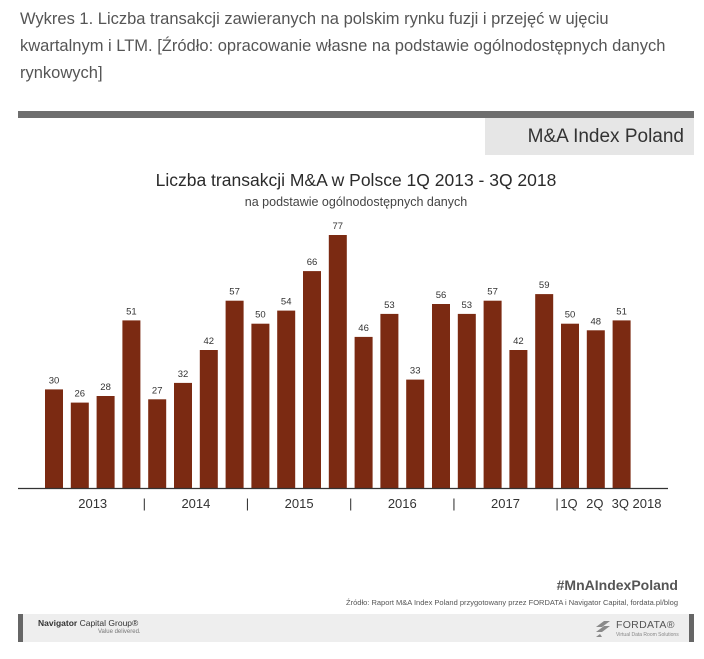  What do you see at coordinates (105, 387) in the screenshot?
I see `bar-value-label: 28` at bounding box center [105, 387].